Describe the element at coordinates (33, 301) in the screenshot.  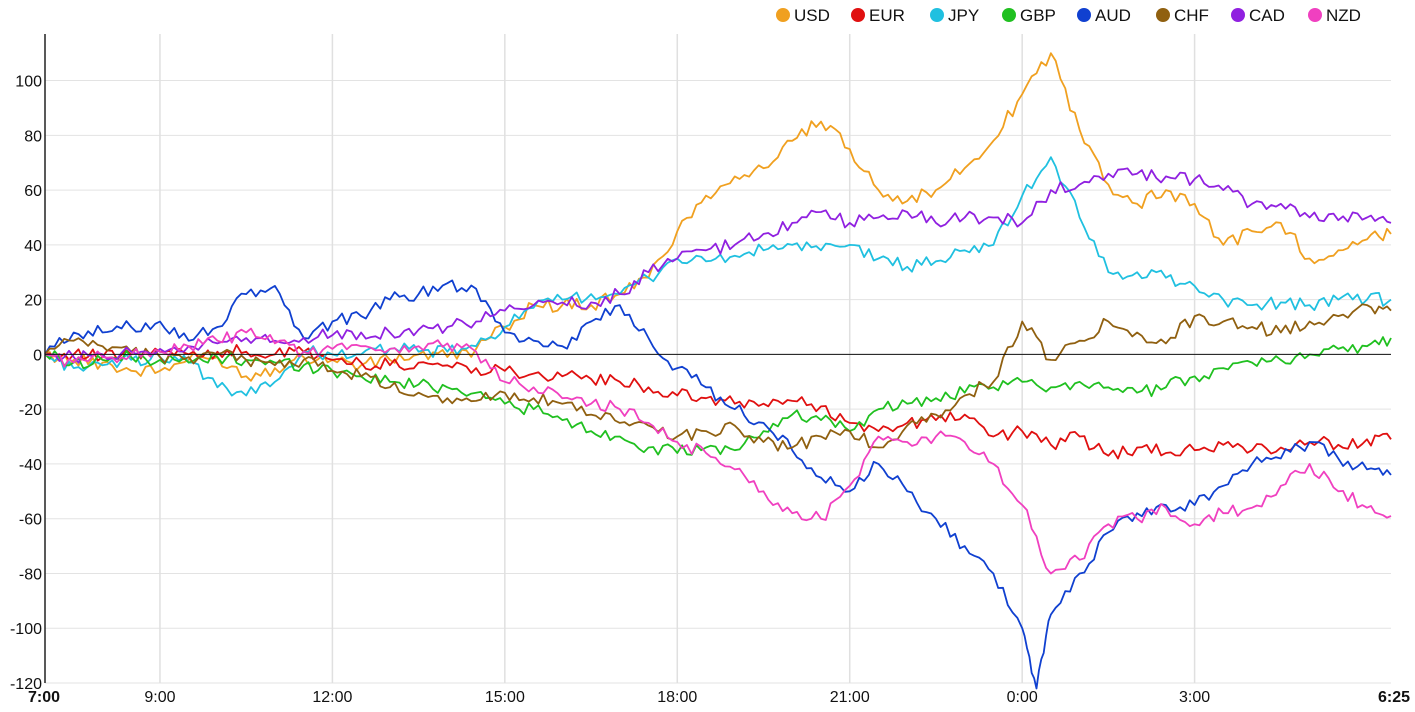
I see `y-tick-label: 20` at that location.